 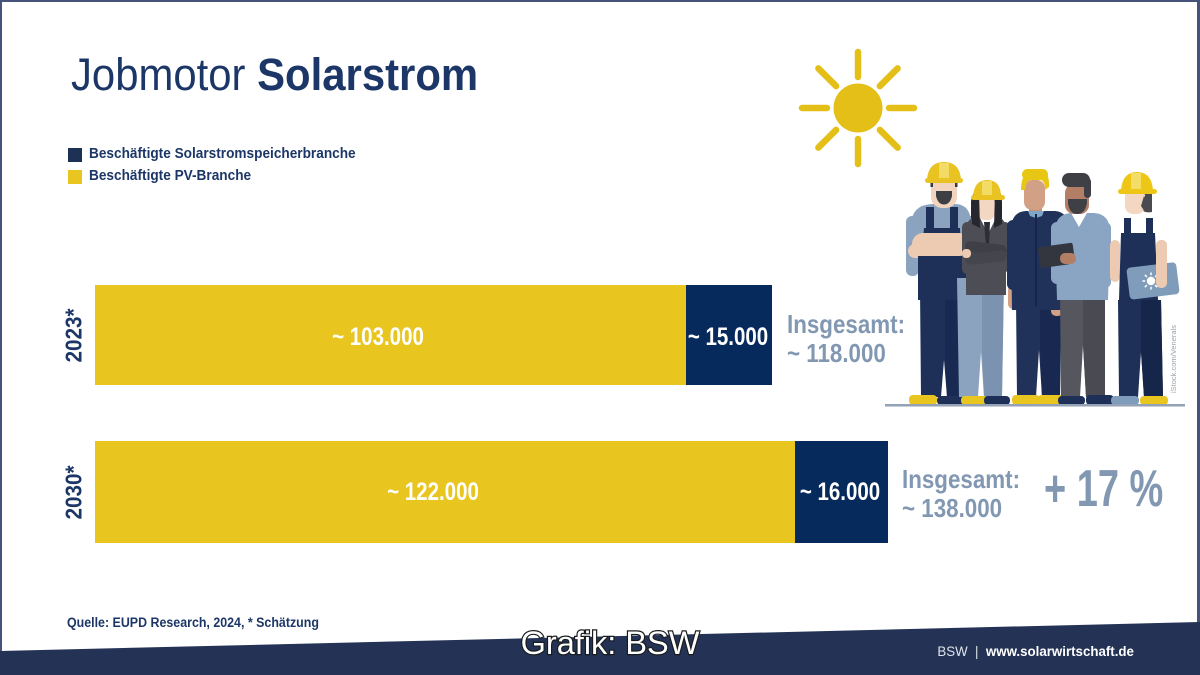 What do you see at coordinates (610, 643) in the screenshot?
I see `svg-text: Grafik: BSW` at bounding box center [610, 643].